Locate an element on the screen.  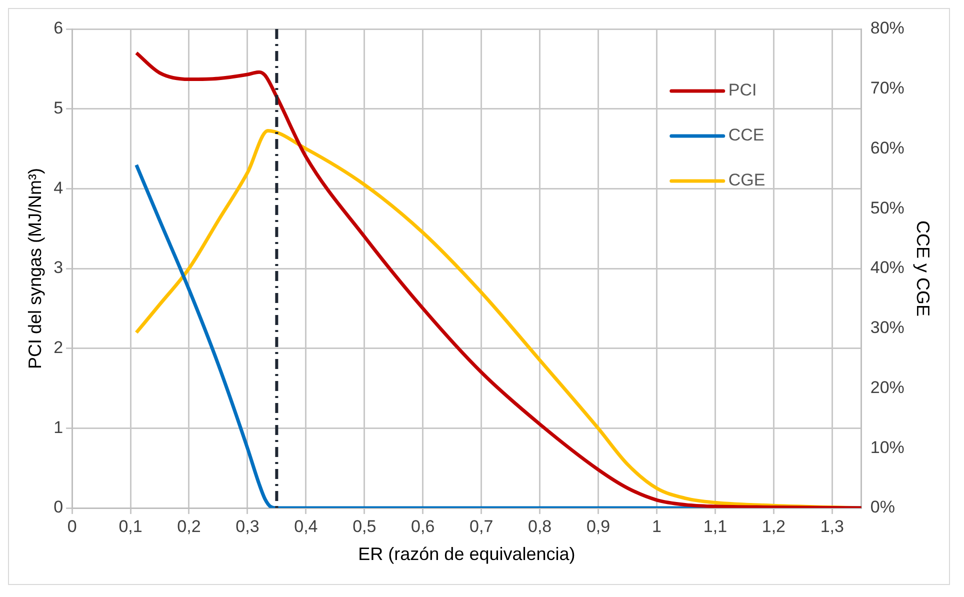
x-tick-label: 0,8 is located at coordinates (540, 526).